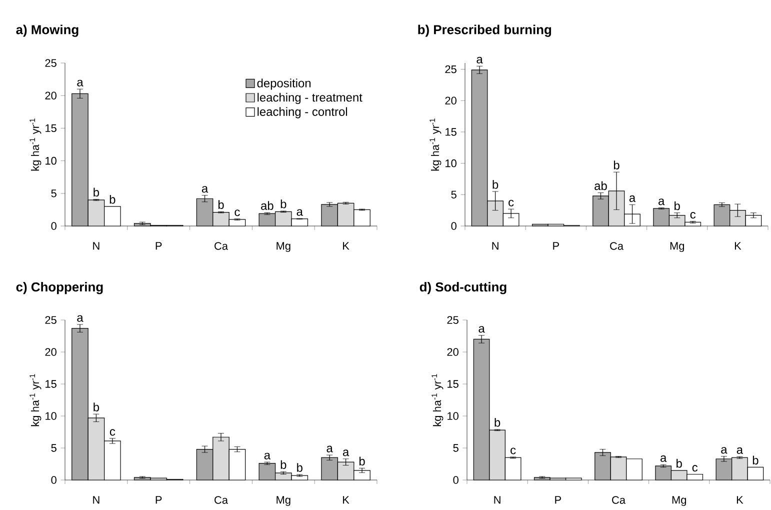  Describe the element at coordinates (463, 288) in the screenshot. I see `chart-title: d) Sod-cutting` at that location.